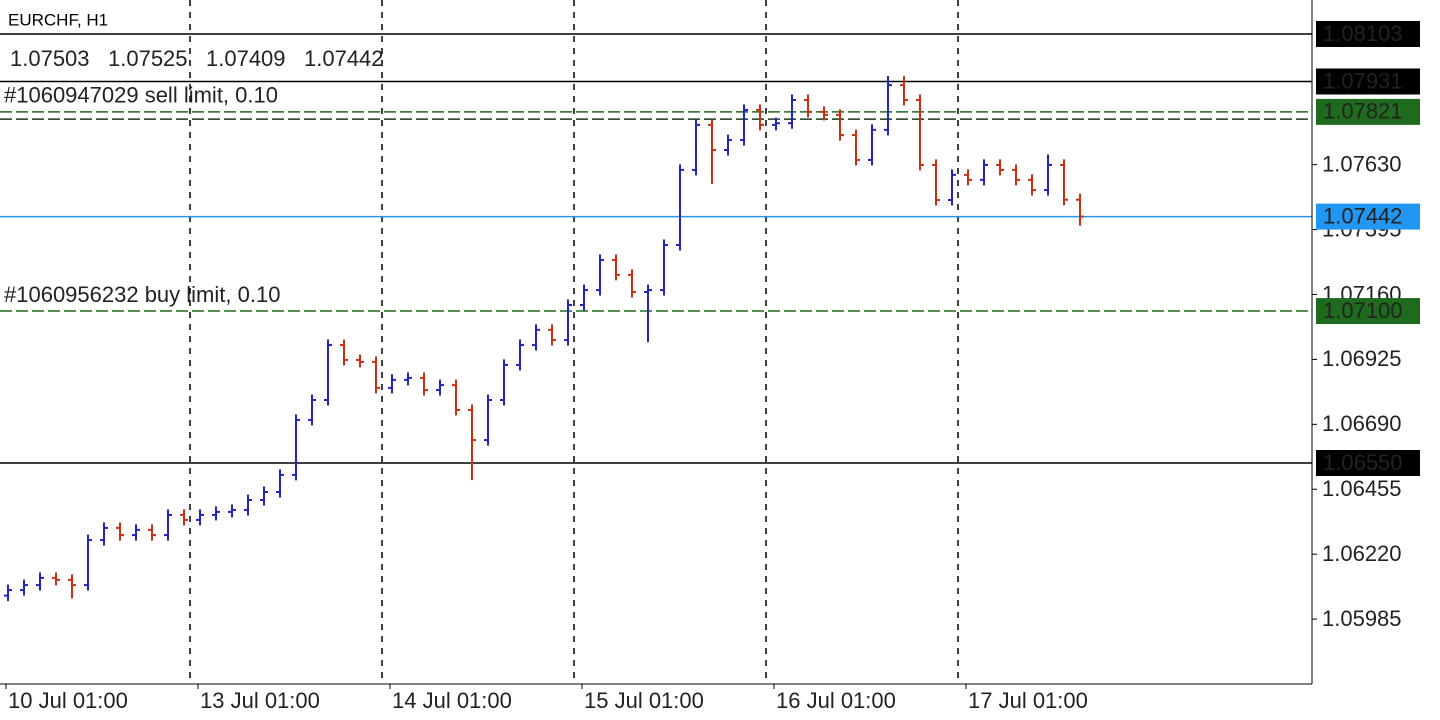 The image size is (1440, 720). I want to click on info-high: 1.07525, so click(148, 58).